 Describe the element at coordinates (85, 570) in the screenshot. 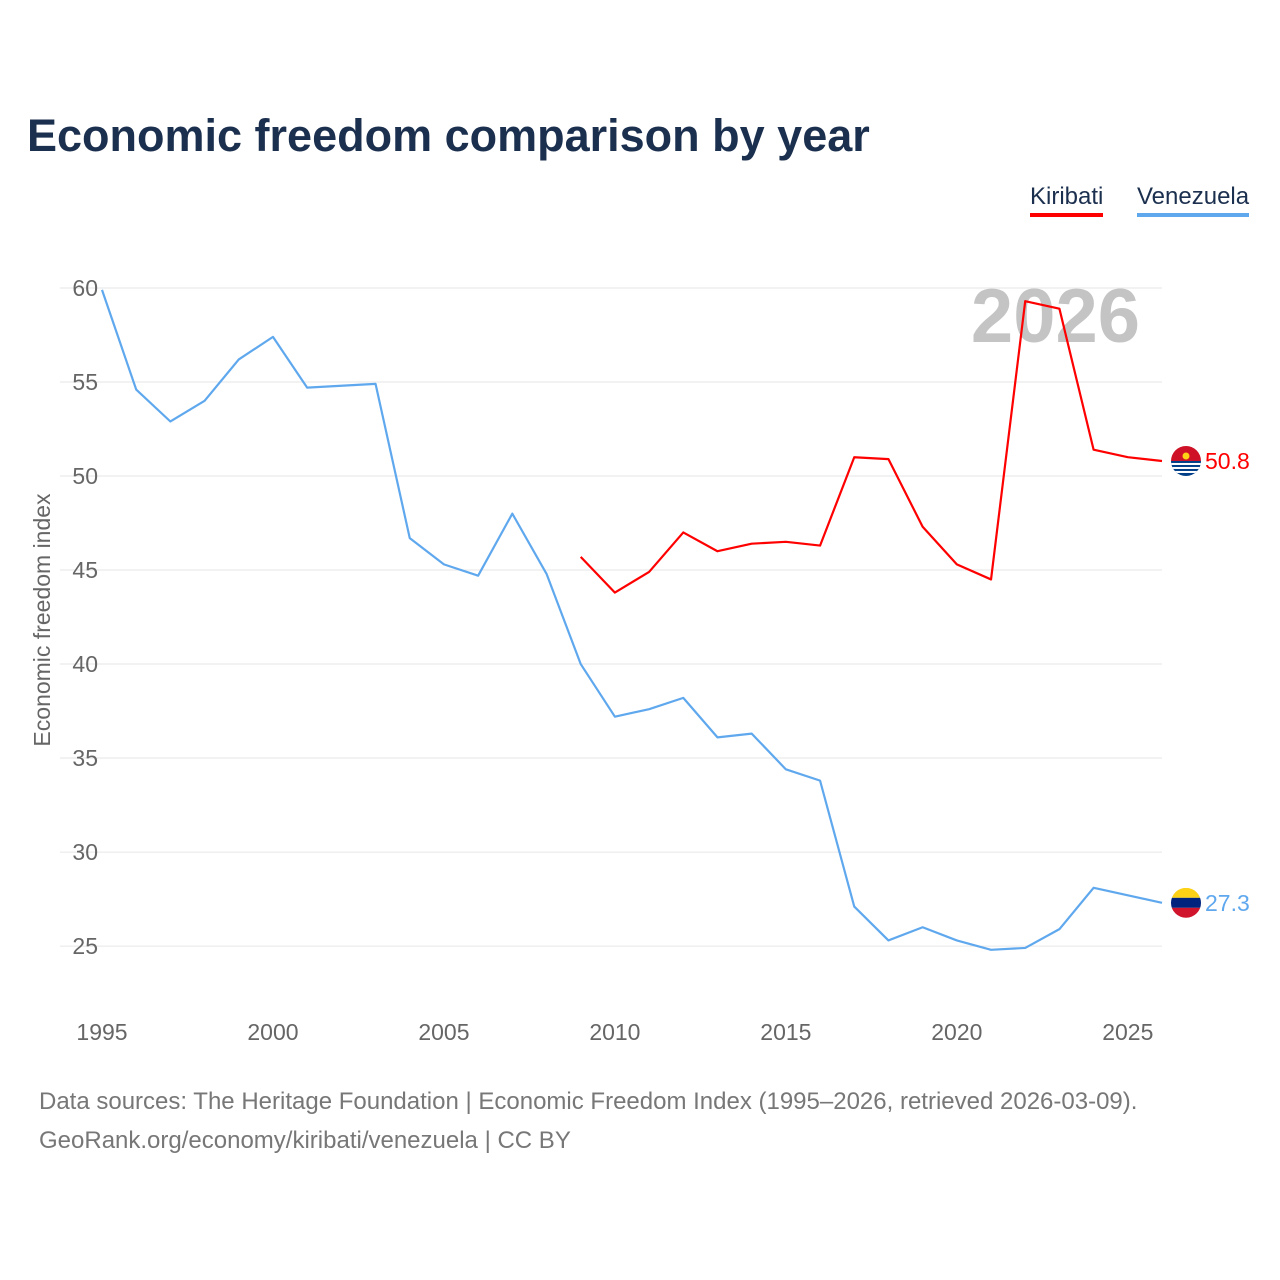

I see `y-tick-label: 45` at that location.